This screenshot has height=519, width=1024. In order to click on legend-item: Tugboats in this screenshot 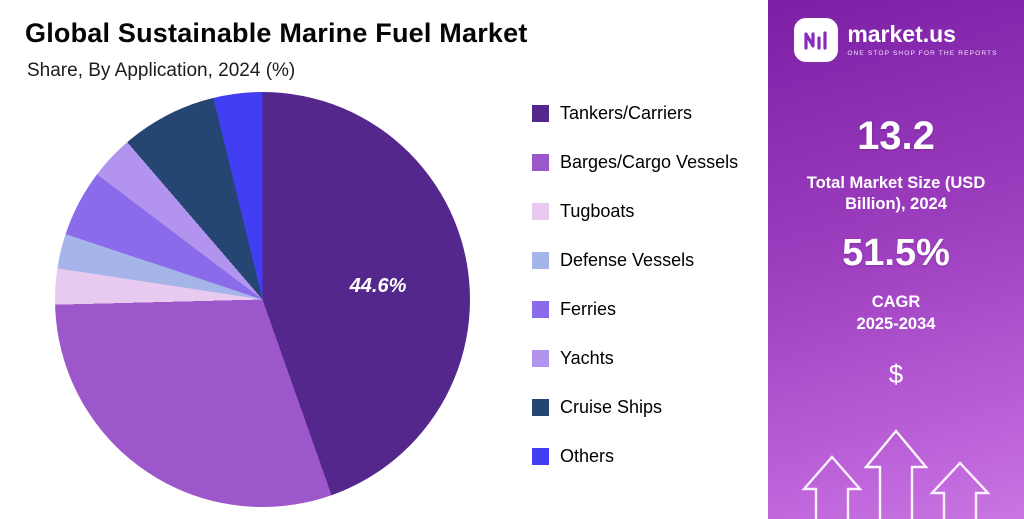, I will do `click(635, 211)`.